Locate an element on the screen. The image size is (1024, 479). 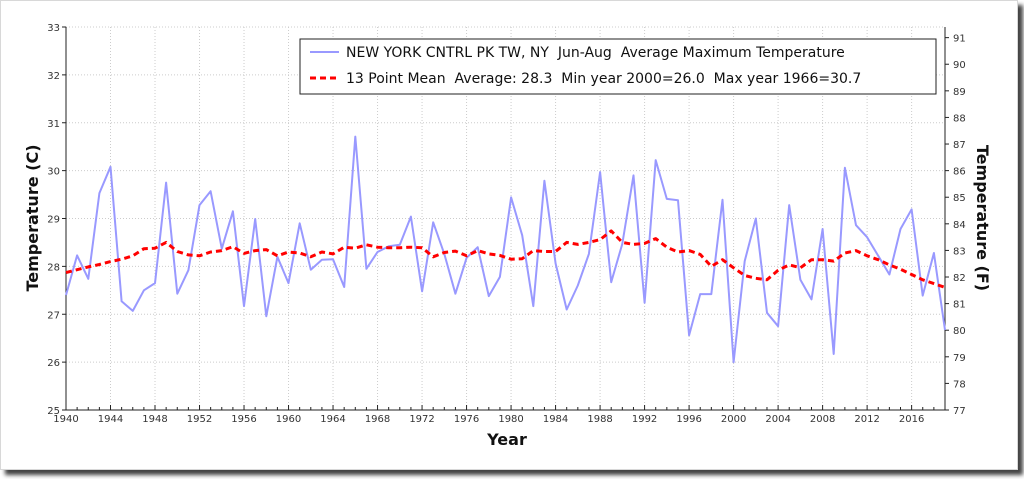
x-tick-label: 1964 is located at coordinates (332, 419).